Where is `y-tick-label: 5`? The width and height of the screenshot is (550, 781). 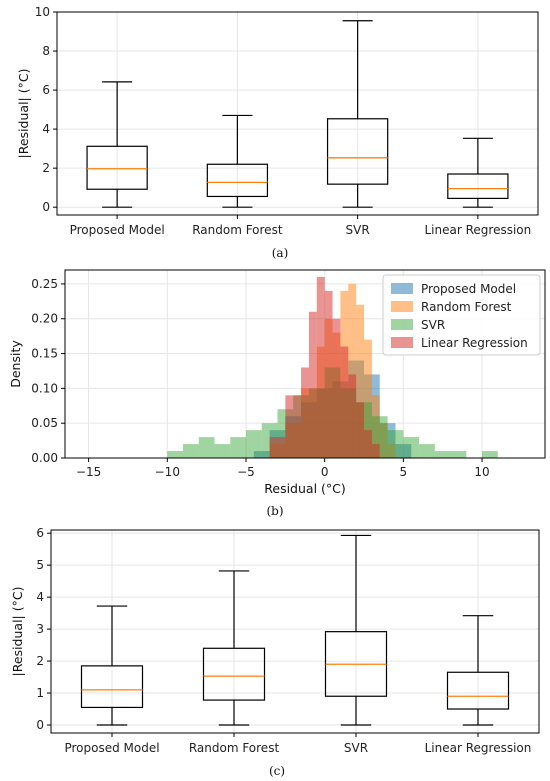
y-tick-label: 5 is located at coordinates (40, 565).